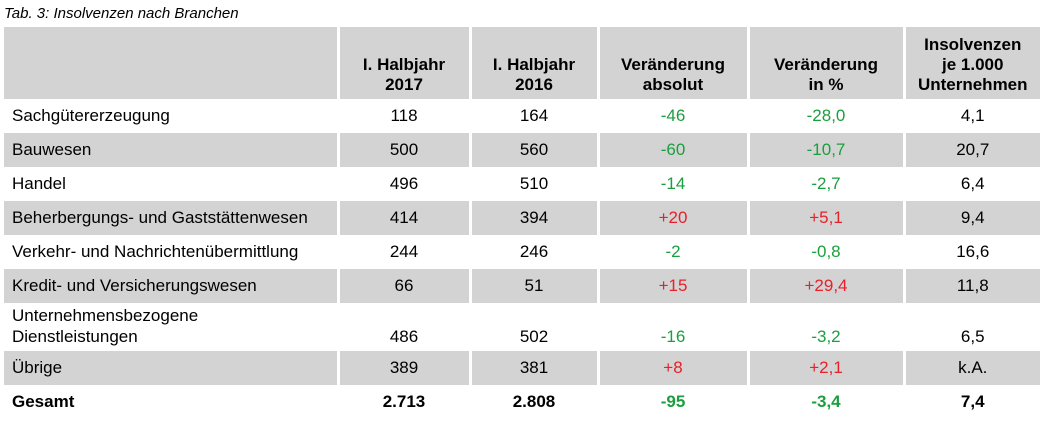 This screenshot has width=1048, height=435. What do you see at coordinates (971, 184) in the screenshot?
I see `insolvencies-per-1000-cell: 6,4` at bounding box center [971, 184].